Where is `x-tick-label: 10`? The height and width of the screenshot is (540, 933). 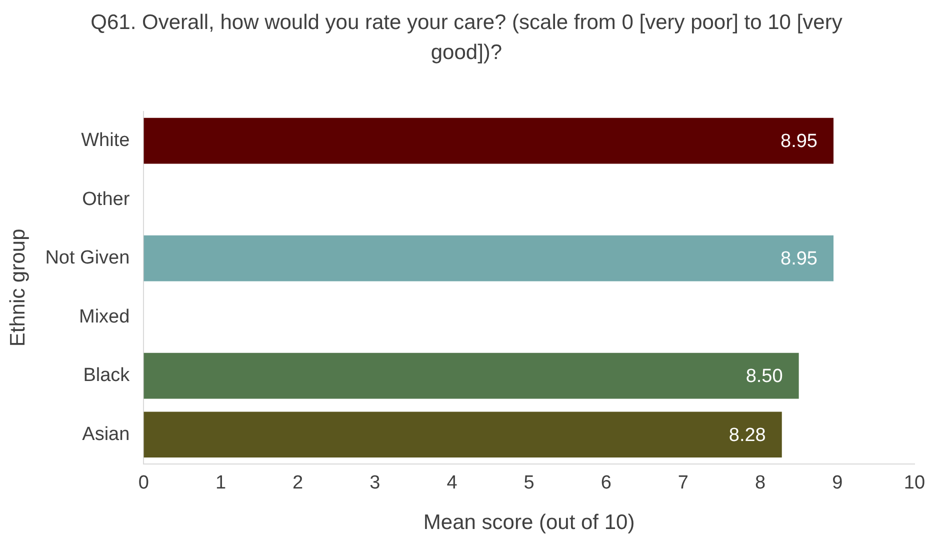
x-tick-label: 10 is located at coordinates (915, 483).